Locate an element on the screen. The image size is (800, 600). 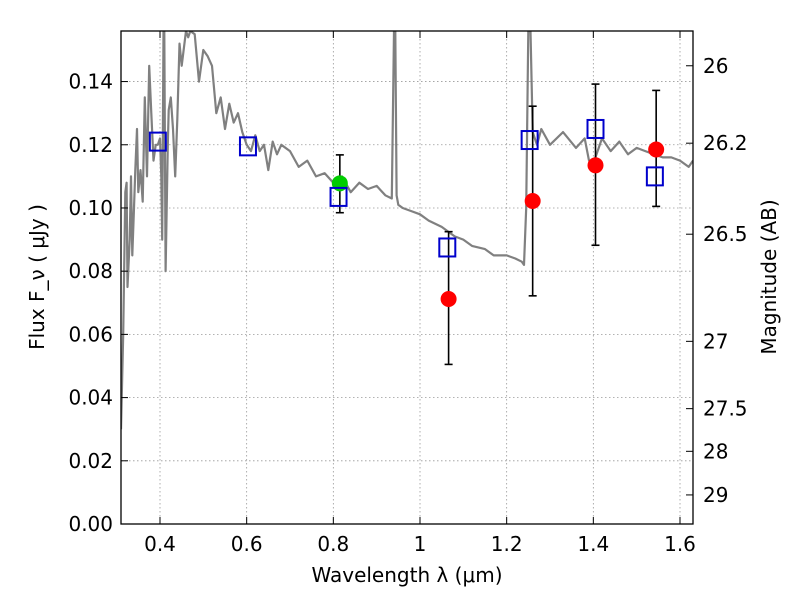
x-tick-label: 1.6 is located at coordinates (680, 544).